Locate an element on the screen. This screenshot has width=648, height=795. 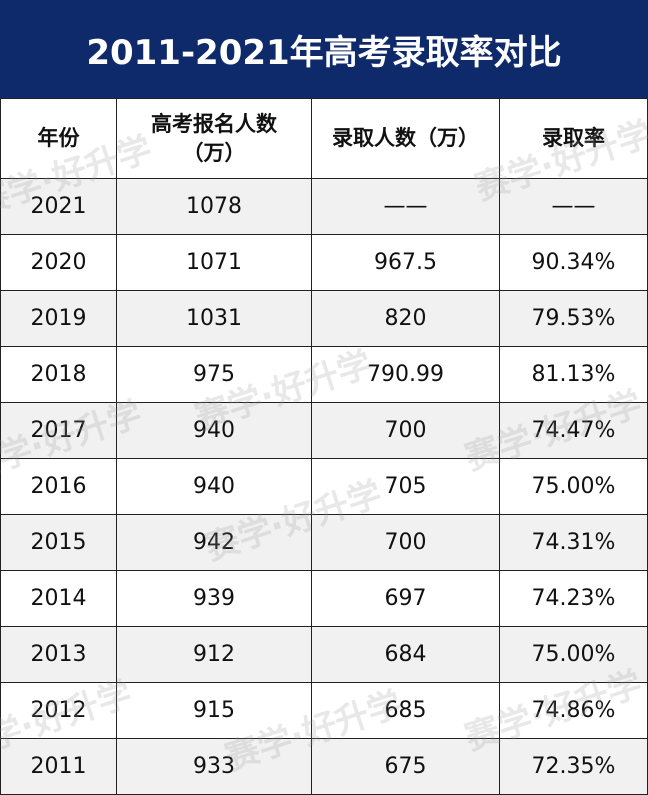
table-cell: 705 is located at coordinates (406, 487).